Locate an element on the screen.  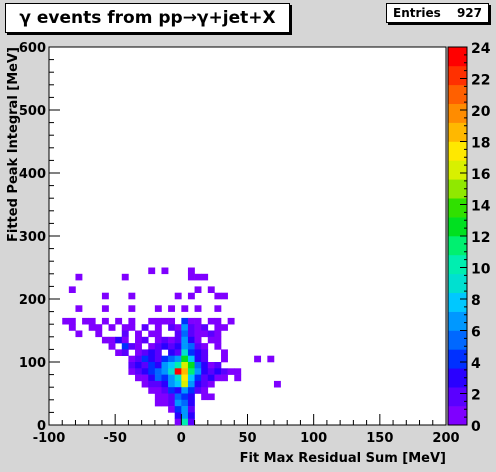
y-tick-label: 300 is located at coordinates (32, 237).